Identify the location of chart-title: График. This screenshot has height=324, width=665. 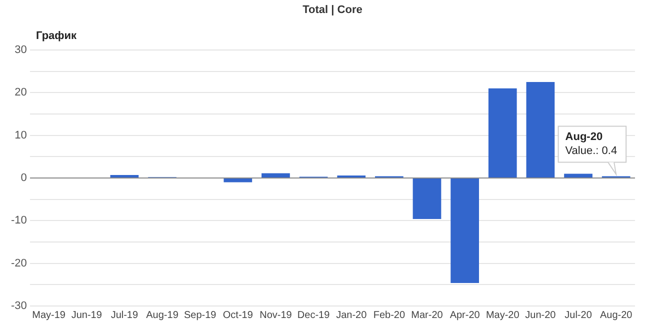
(56, 36).